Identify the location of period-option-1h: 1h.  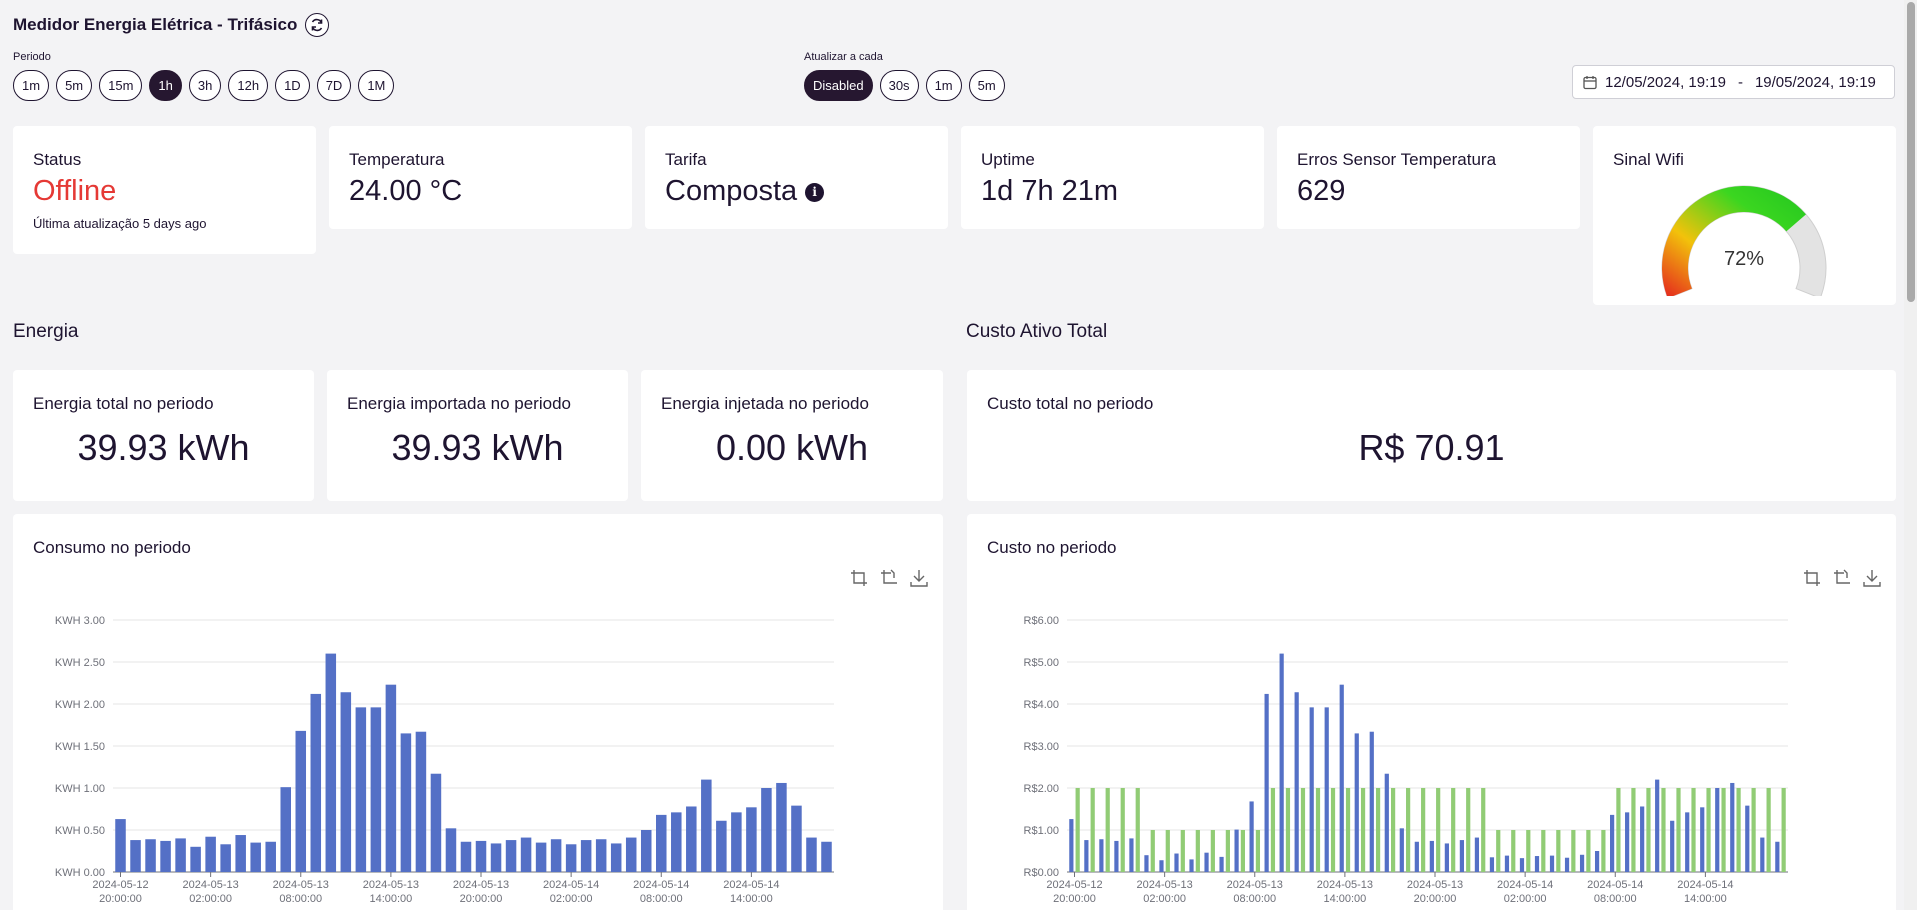
(165, 85).